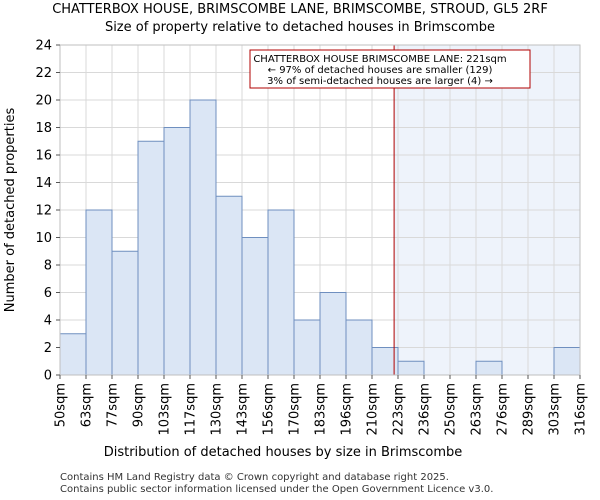 The width and height of the screenshot is (600, 500). What do you see at coordinates (399, 409) in the screenshot?
I see `x-tick-label: 223sqm` at bounding box center [399, 409].